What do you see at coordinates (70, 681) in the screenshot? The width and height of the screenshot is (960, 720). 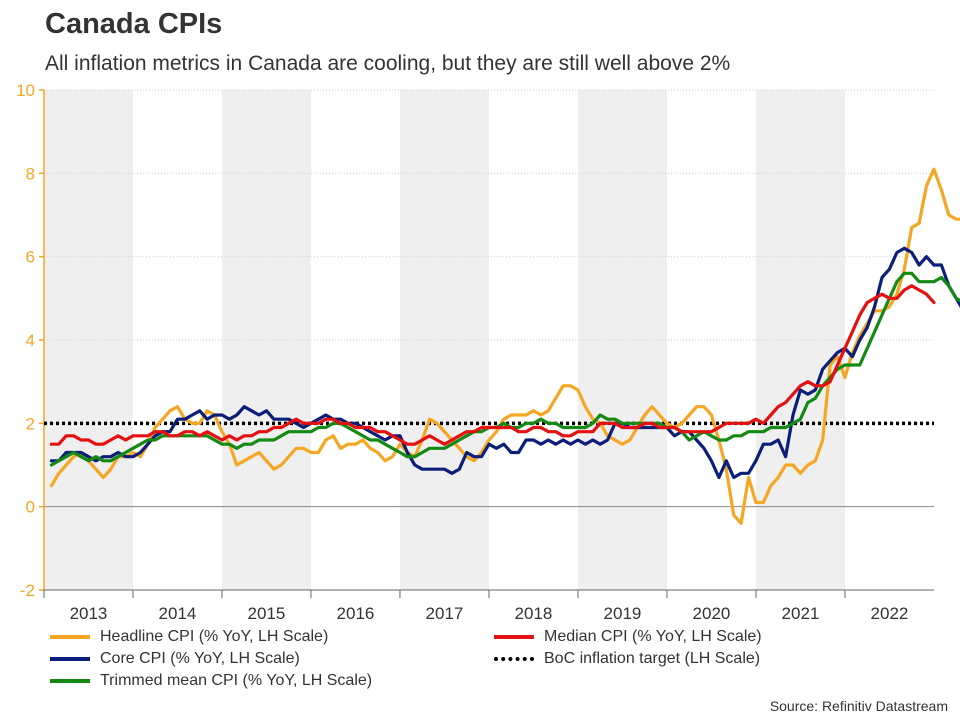 I see `legend-swatch-trimmed` at bounding box center [70, 681].